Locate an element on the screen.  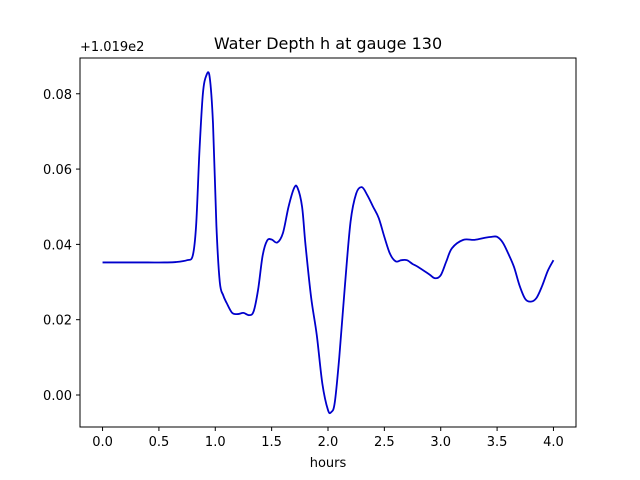
x-tick-label: 2.0 is located at coordinates (328, 442).